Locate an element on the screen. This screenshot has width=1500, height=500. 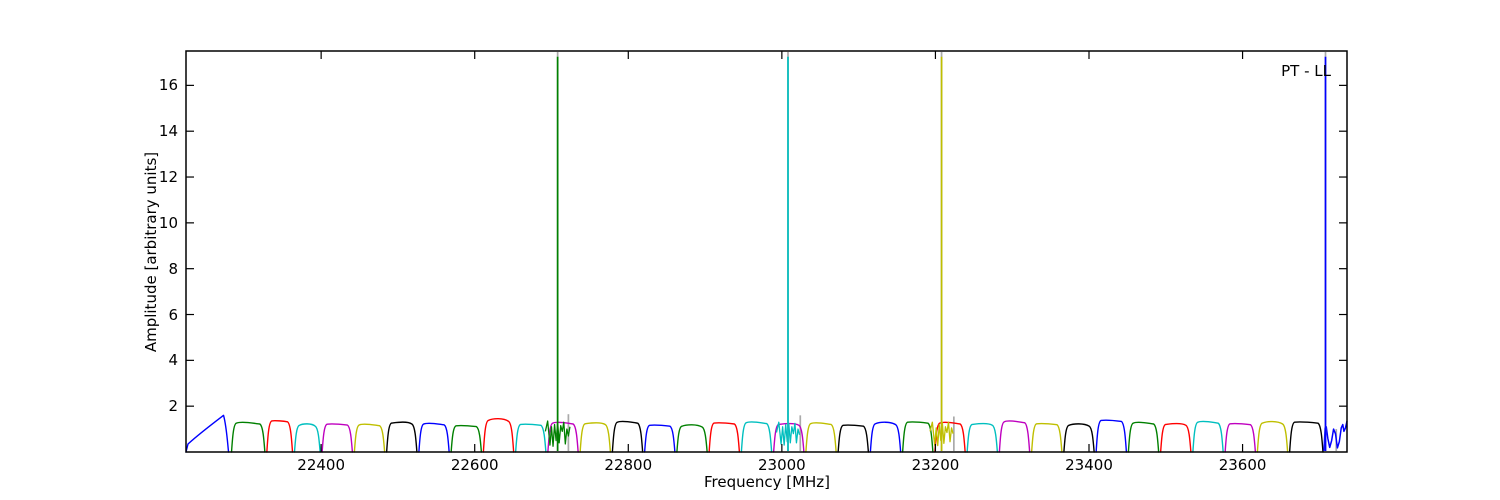
x-tick-label: 23400 is located at coordinates (1089, 465).